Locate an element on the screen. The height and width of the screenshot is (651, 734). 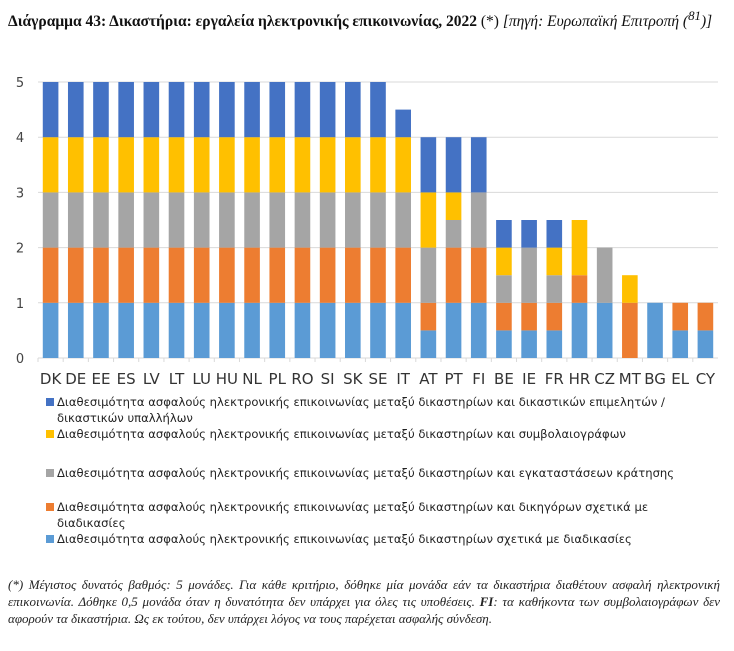
bar-segment-HR-s1 is located at coordinates (579, 289).